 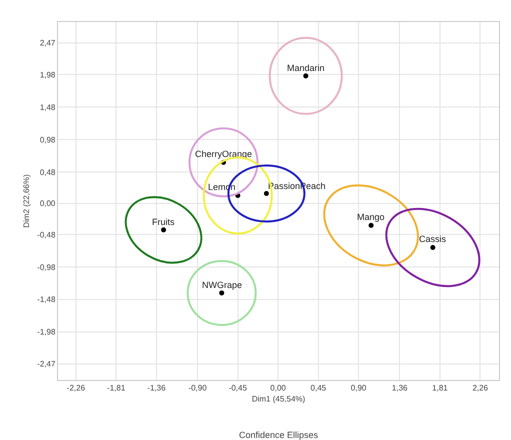 I want to click on y-axis-title: Dim2 (22,66%), so click(x=26, y=201).